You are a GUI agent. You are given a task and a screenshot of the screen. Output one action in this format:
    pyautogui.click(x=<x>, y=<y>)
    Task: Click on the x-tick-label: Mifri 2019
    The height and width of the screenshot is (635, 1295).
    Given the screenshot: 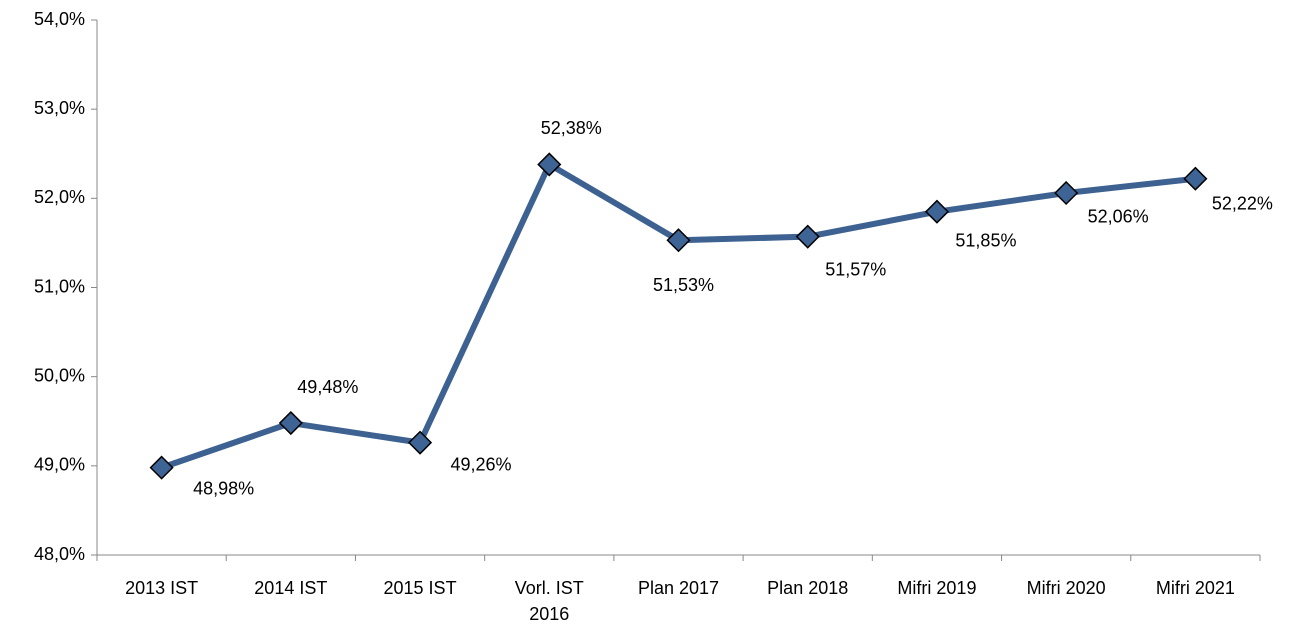 What is the action you would take?
    pyautogui.click(x=937, y=588)
    